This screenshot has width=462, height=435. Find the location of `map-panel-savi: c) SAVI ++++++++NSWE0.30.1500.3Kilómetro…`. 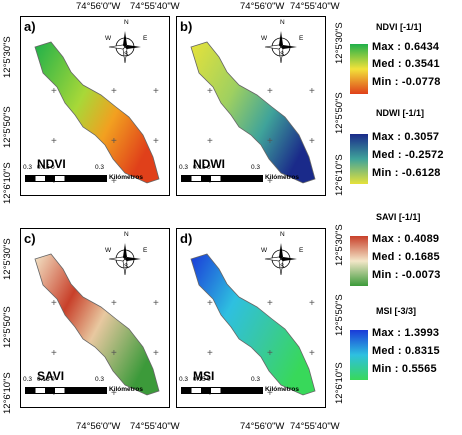

map-panel-savi: c) SAVI ++++++++NSWE0.30.1500.3Kilómetro… is located at coordinates (95, 318).